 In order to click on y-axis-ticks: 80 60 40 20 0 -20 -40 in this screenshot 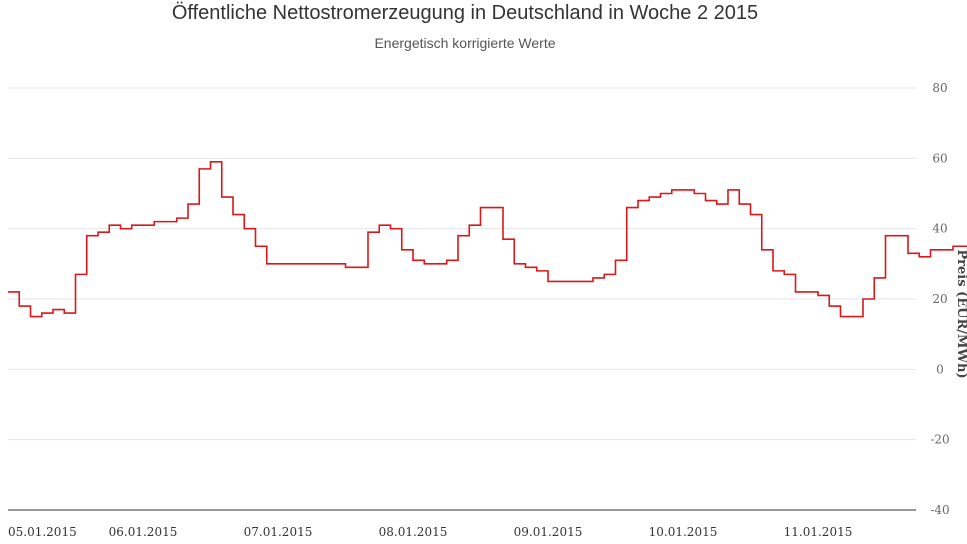, I will do `click(939, 299)`.